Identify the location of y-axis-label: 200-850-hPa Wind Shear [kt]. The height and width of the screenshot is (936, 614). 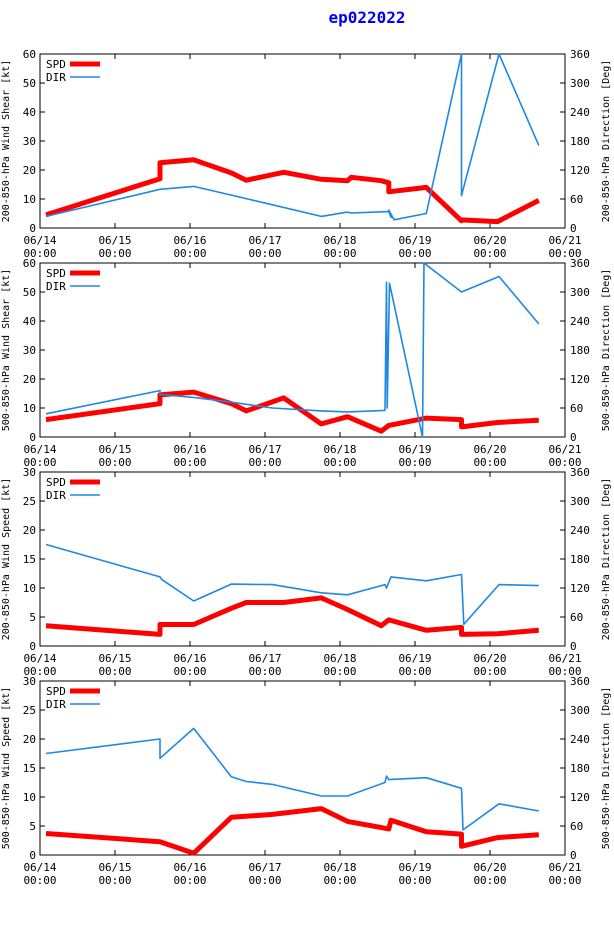
(6, 141).